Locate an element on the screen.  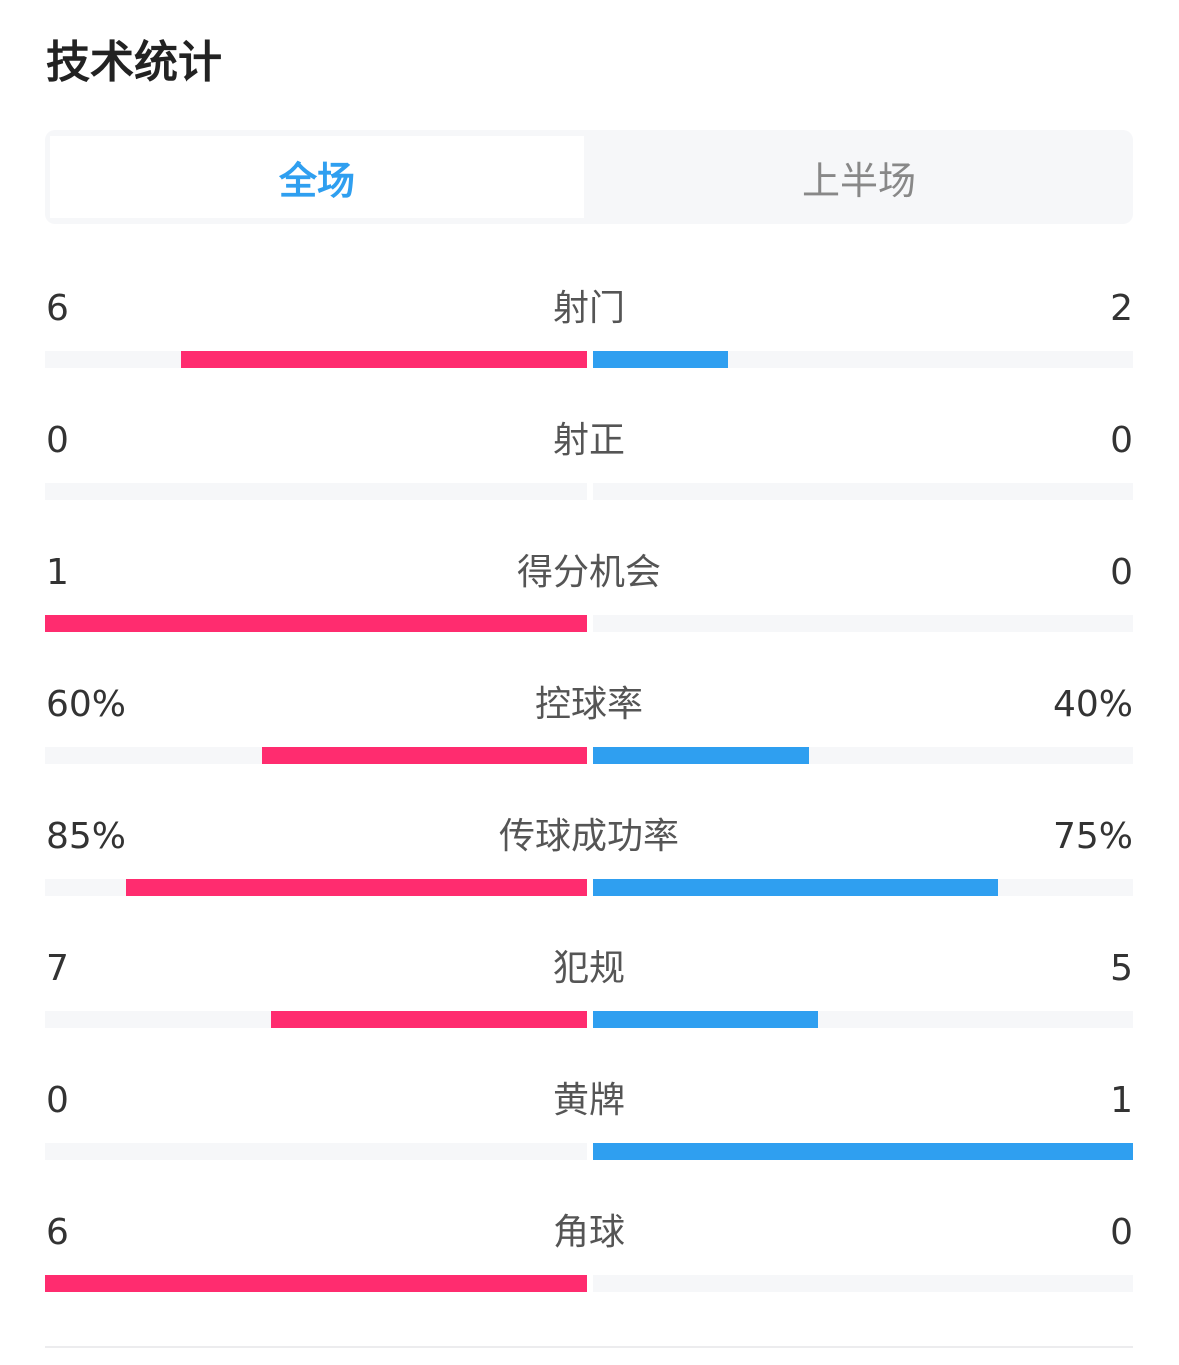
stat-row: 7 犯规 5 is located at coordinates (589, 999).